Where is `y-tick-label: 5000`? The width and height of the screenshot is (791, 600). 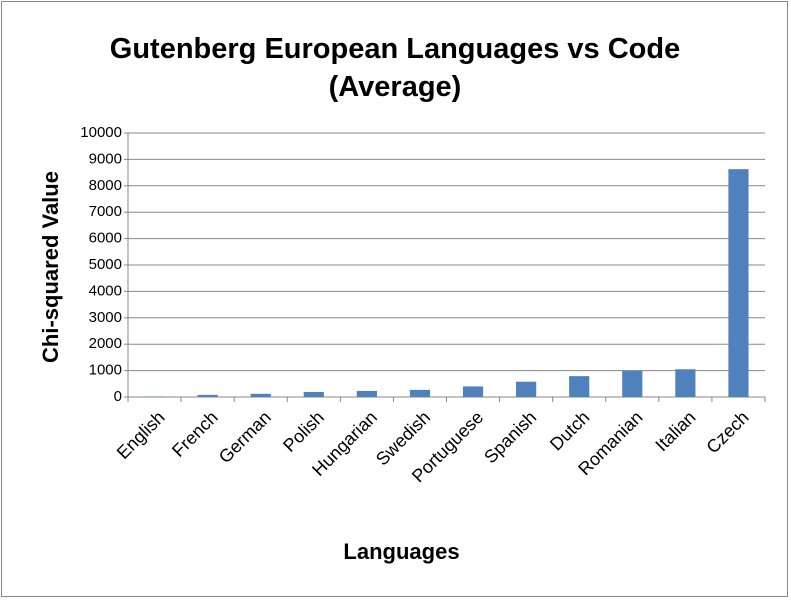 y-tick-label: 5000 is located at coordinates (105, 264).